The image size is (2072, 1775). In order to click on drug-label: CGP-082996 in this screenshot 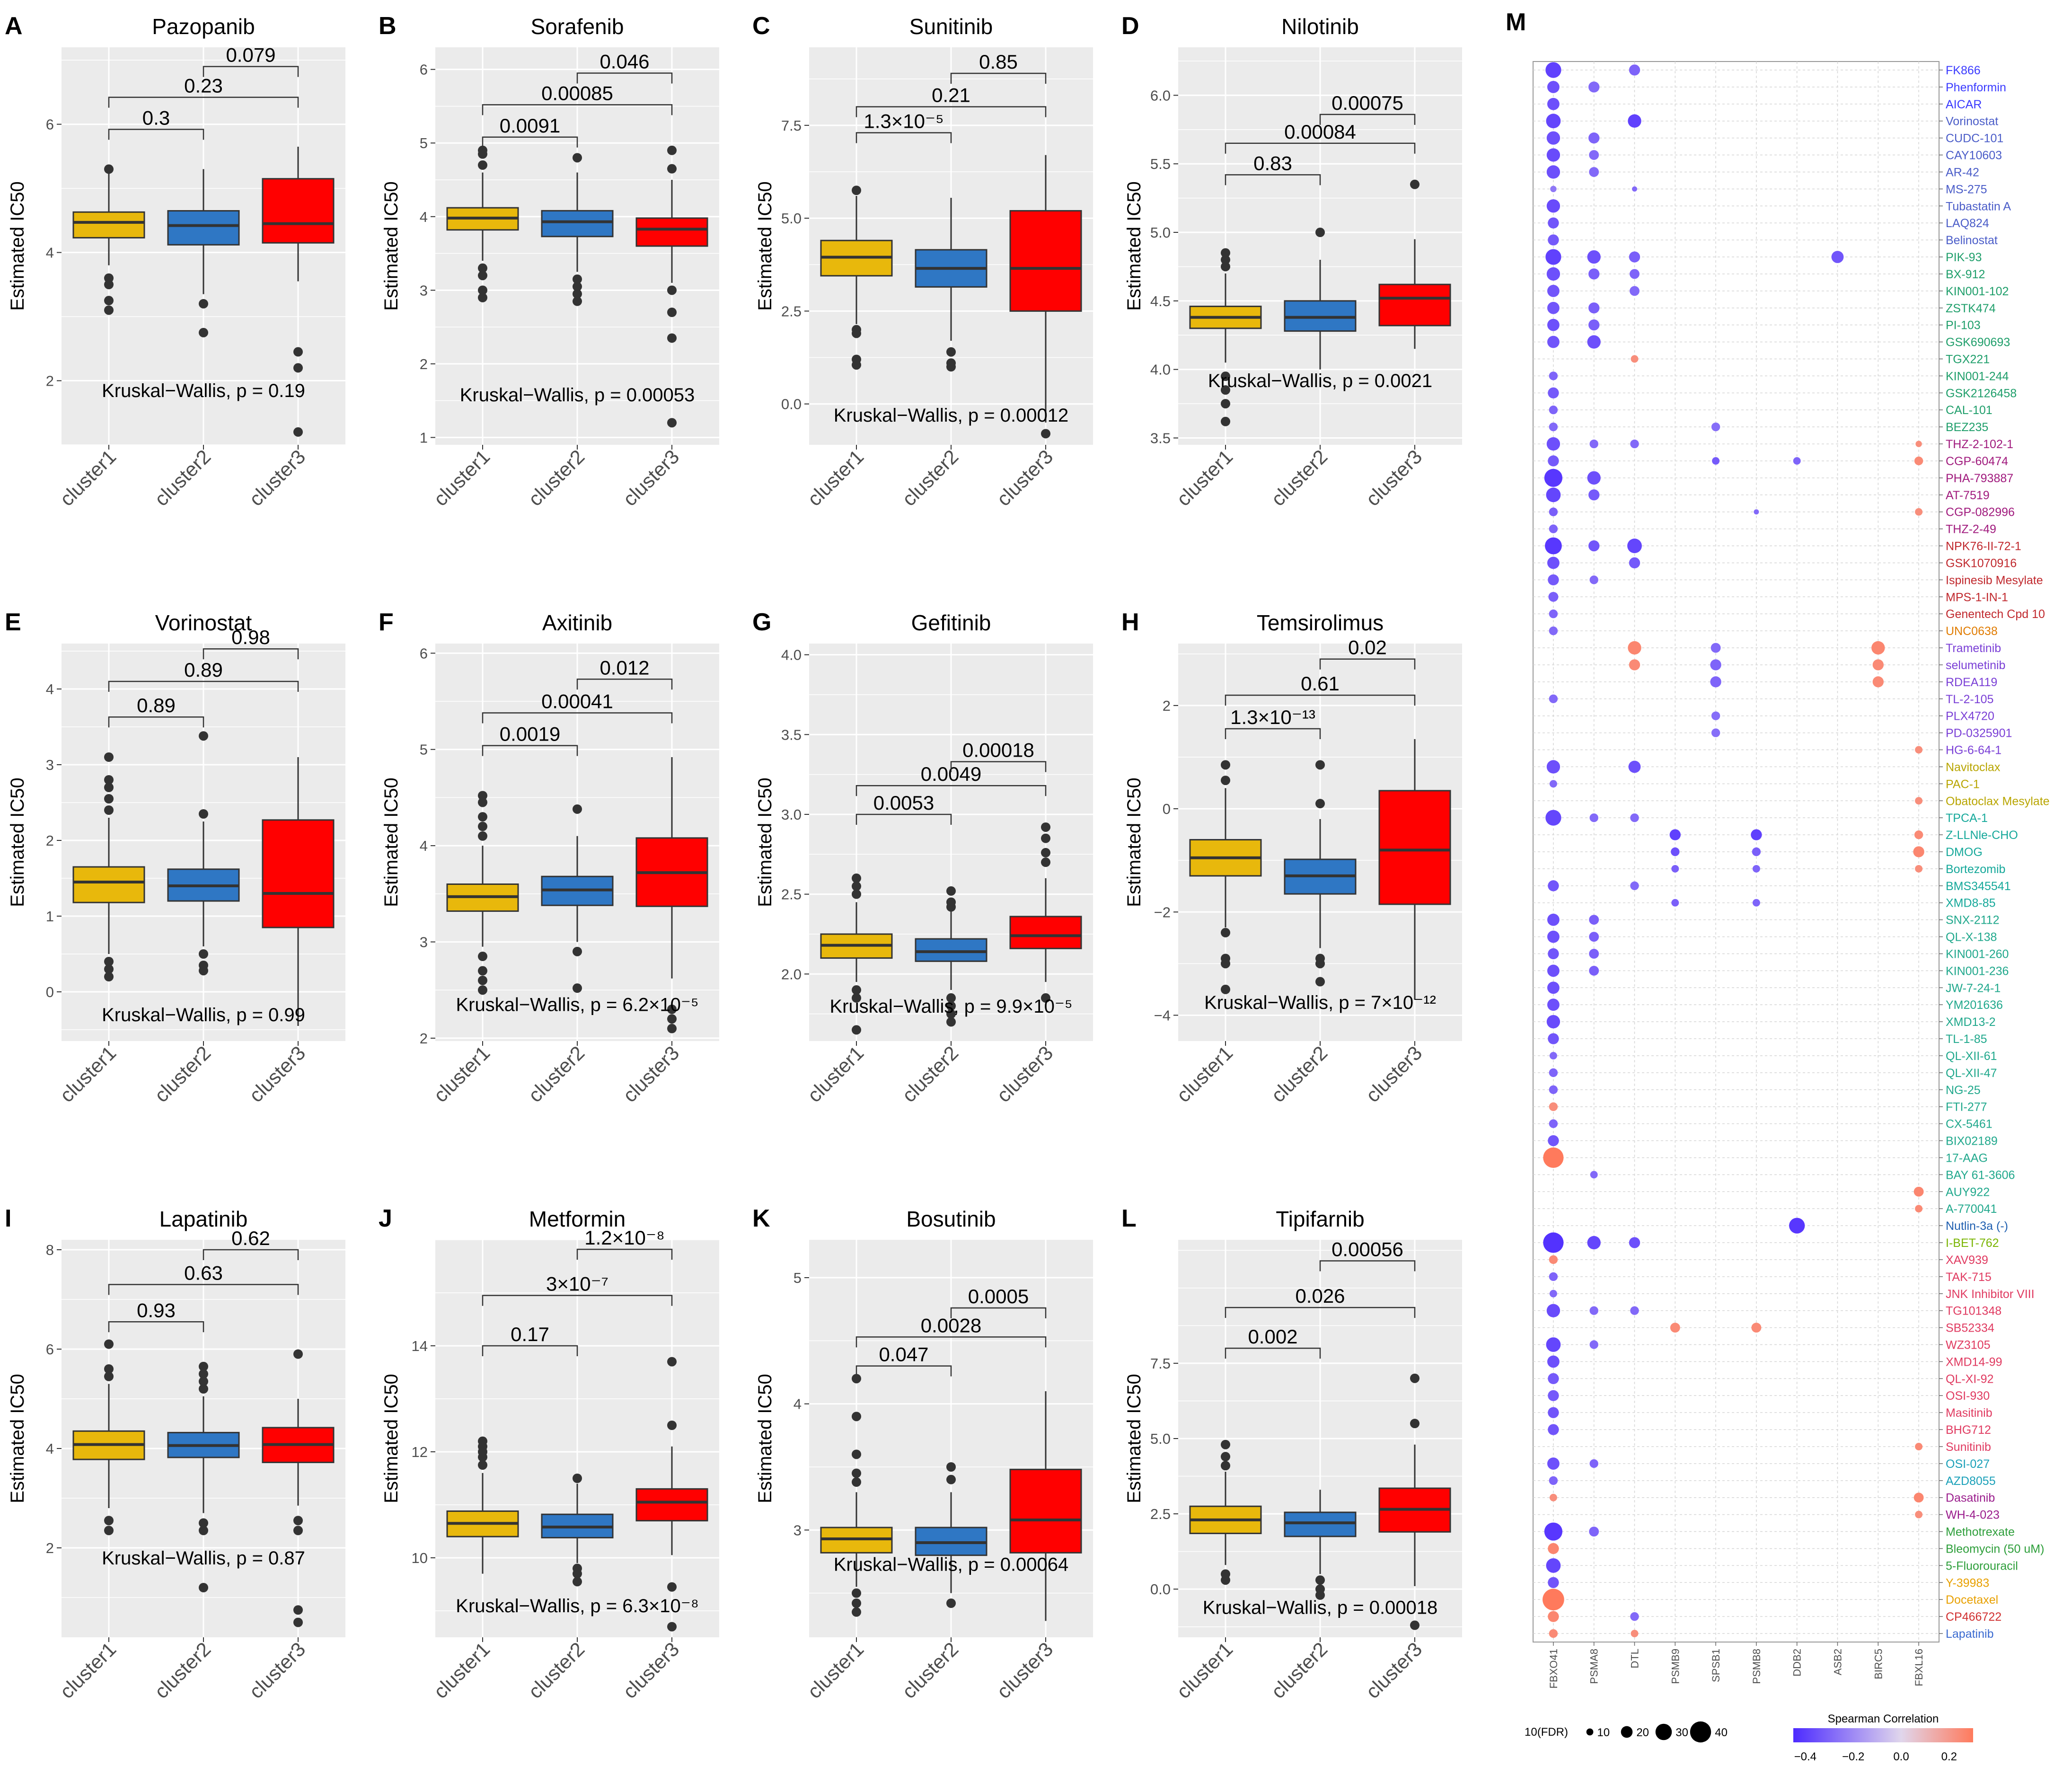, I will do `click(1980, 512)`.